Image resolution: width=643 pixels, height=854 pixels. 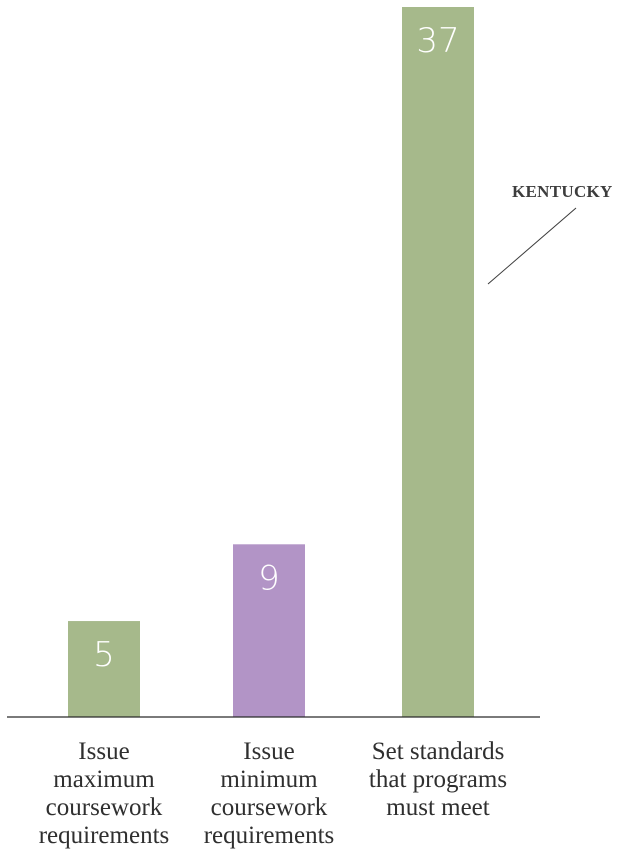 I want to click on annotation-kentucky: KENTUCKY, so click(x=562, y=191).